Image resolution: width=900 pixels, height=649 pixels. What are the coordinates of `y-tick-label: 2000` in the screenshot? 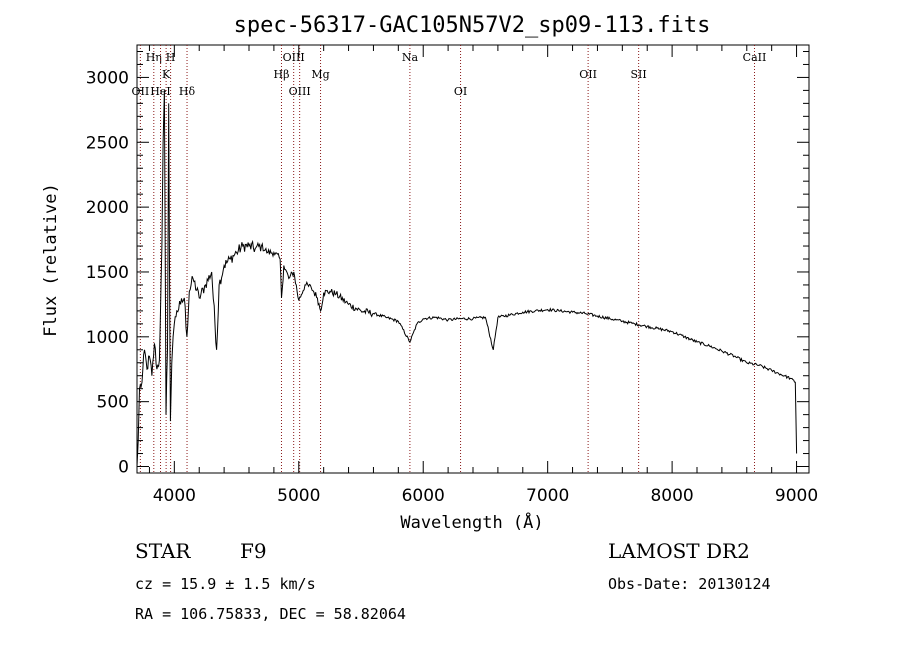 It's located at (107, 208).